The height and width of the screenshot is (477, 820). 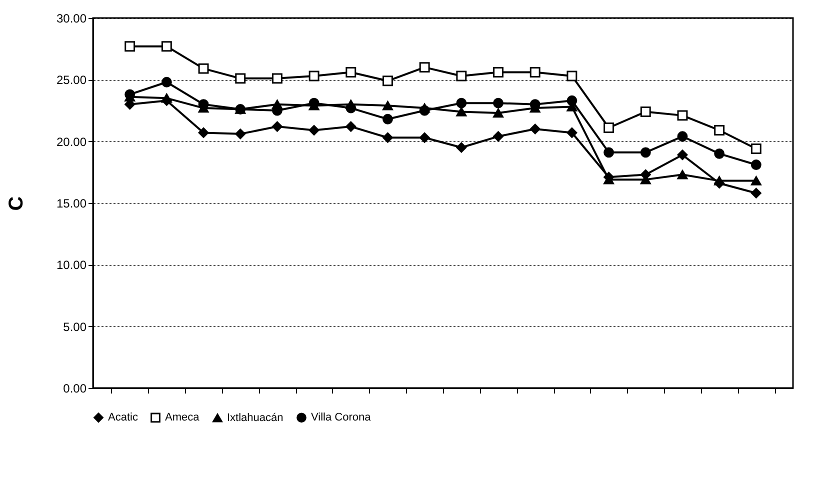 What do you see at coordinates (71, 80) in the screenshot?
I see `y-tick-label: 25.00` at bounding box center [71, 80].